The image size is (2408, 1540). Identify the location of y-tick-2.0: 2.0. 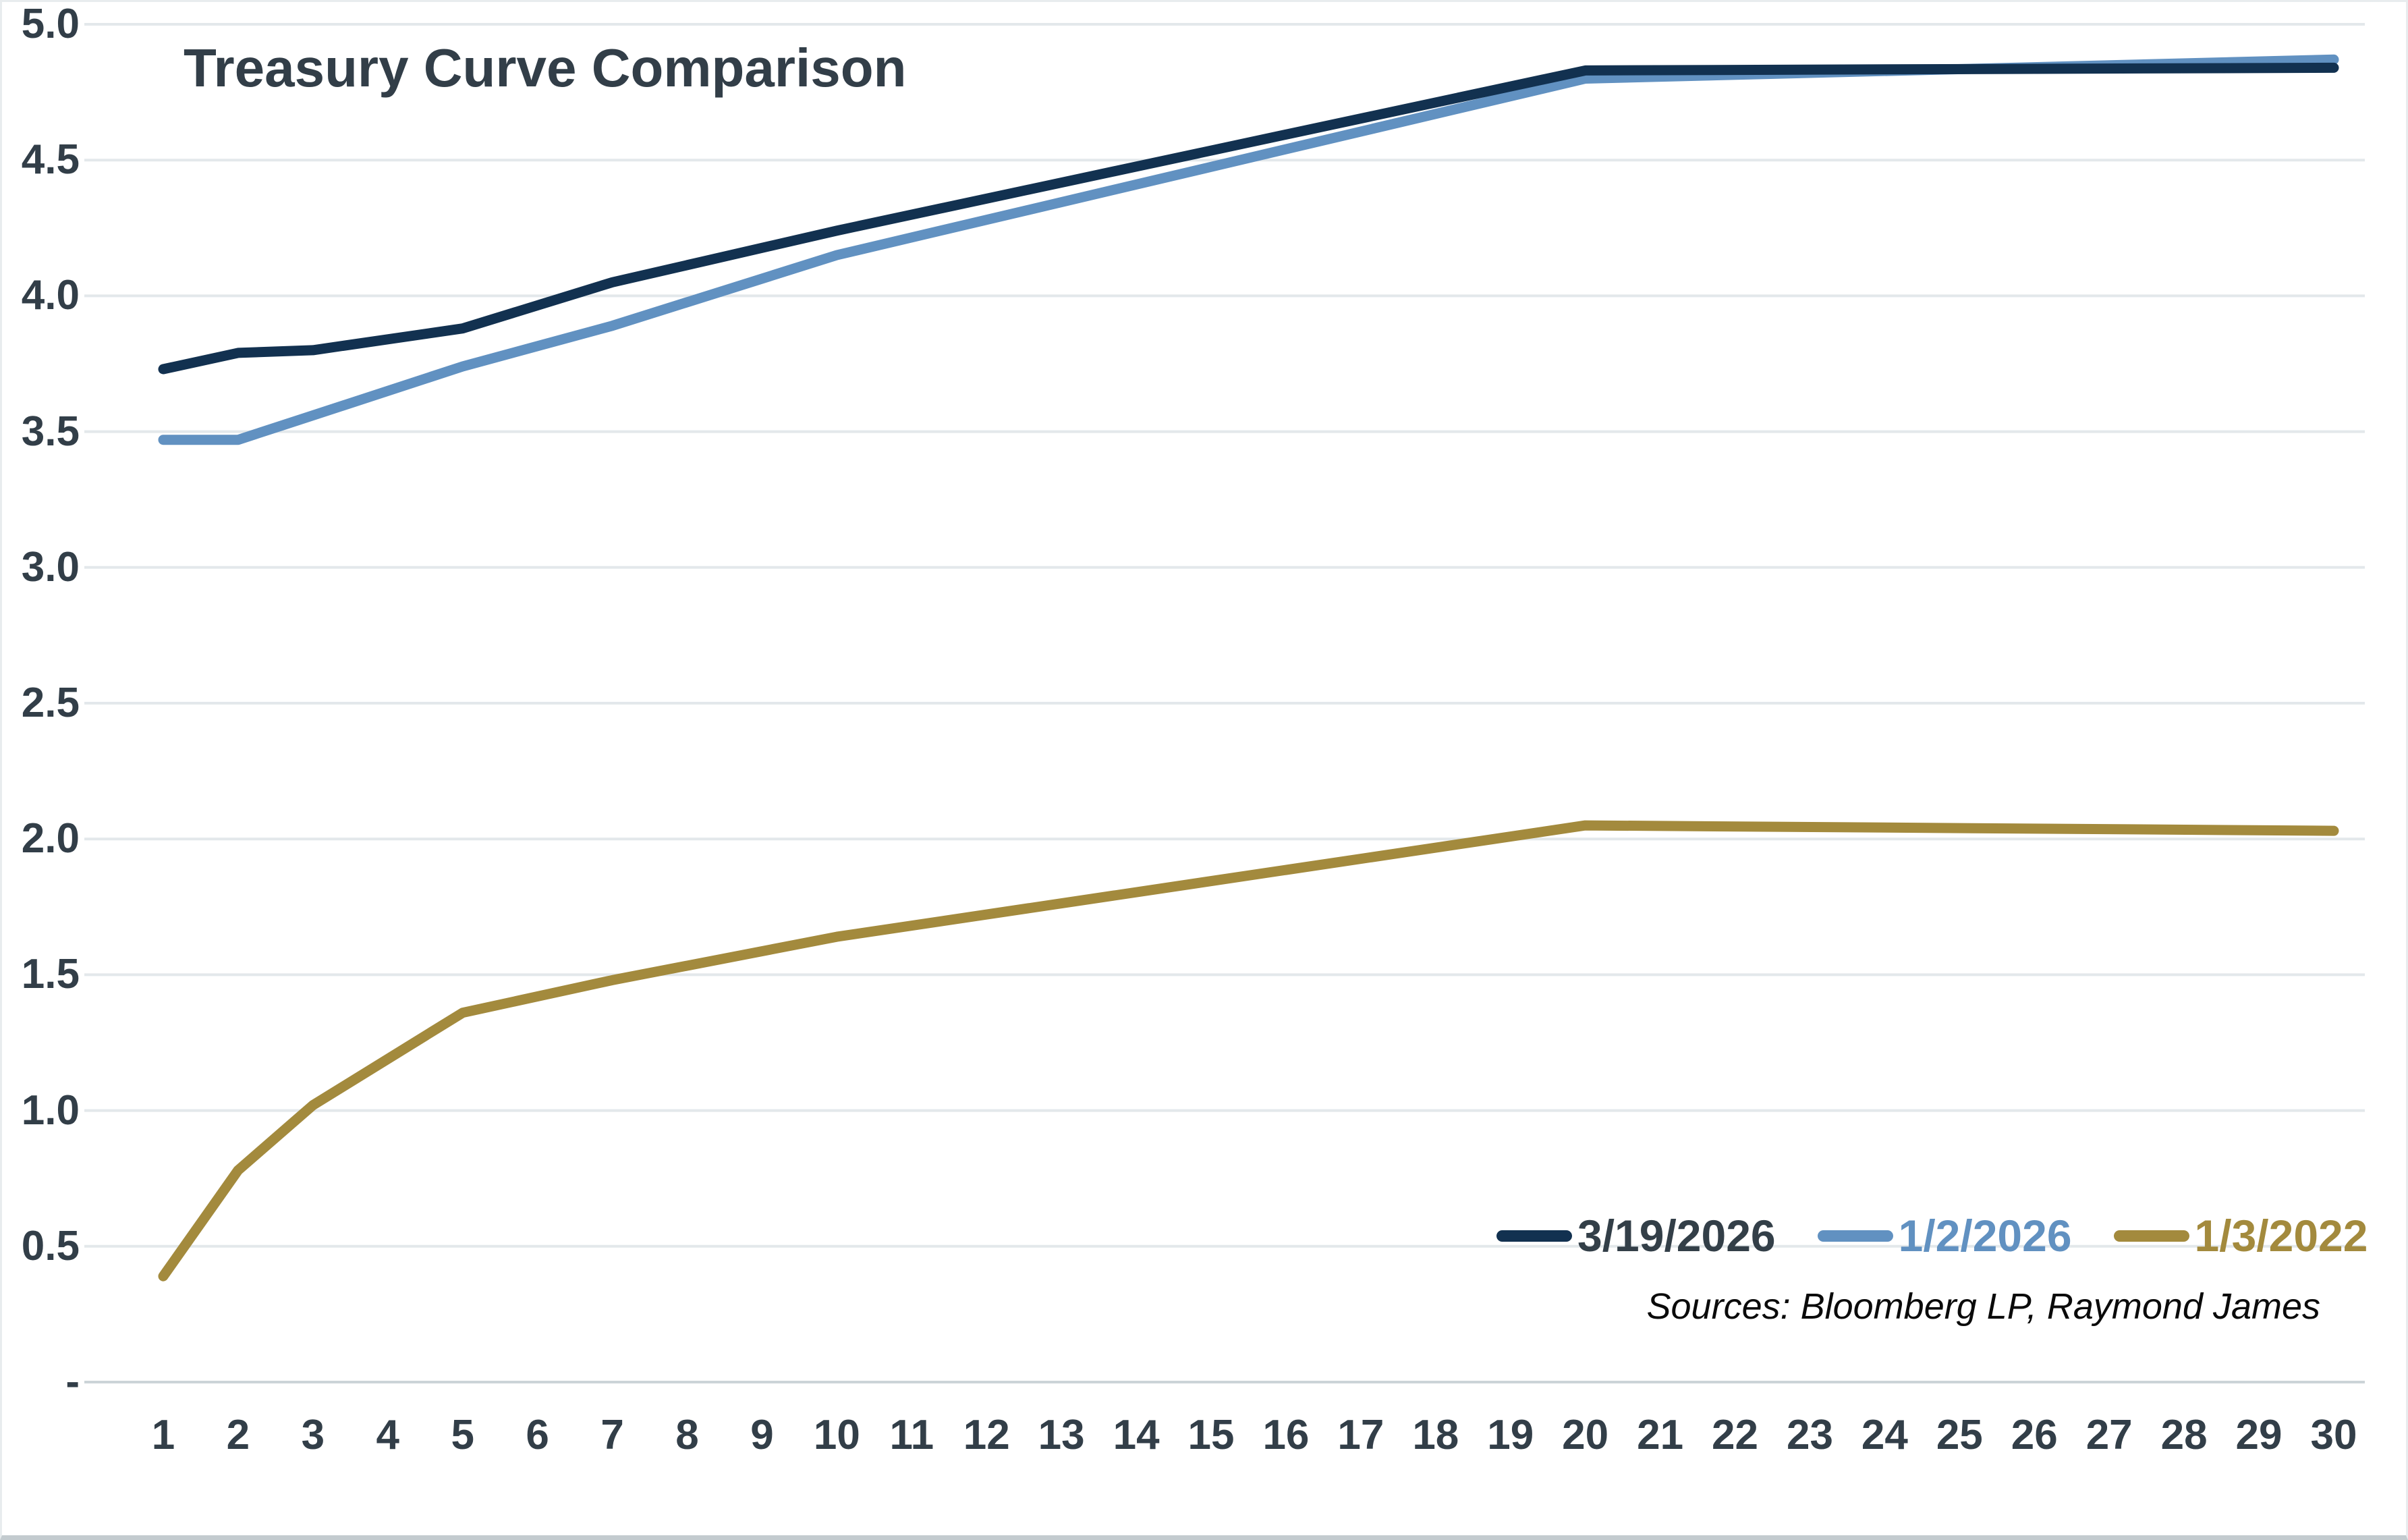
(50, 838).